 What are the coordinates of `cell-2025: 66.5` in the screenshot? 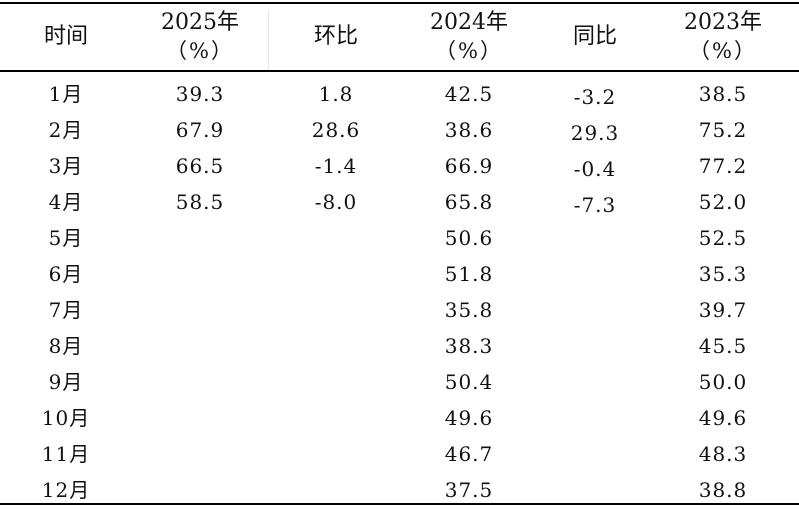 It's located at (200, 166).